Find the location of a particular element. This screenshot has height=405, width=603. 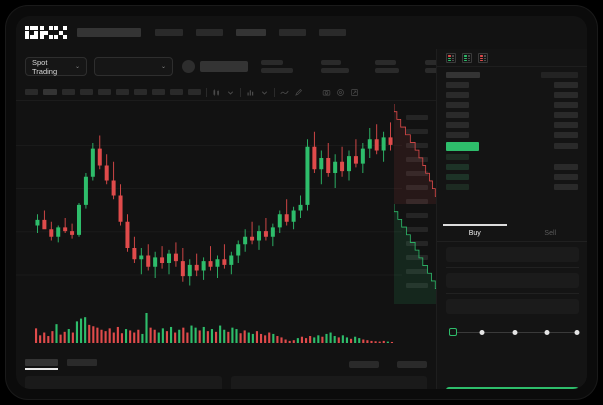

okx-logo-x is located at coordinates (60, 32).